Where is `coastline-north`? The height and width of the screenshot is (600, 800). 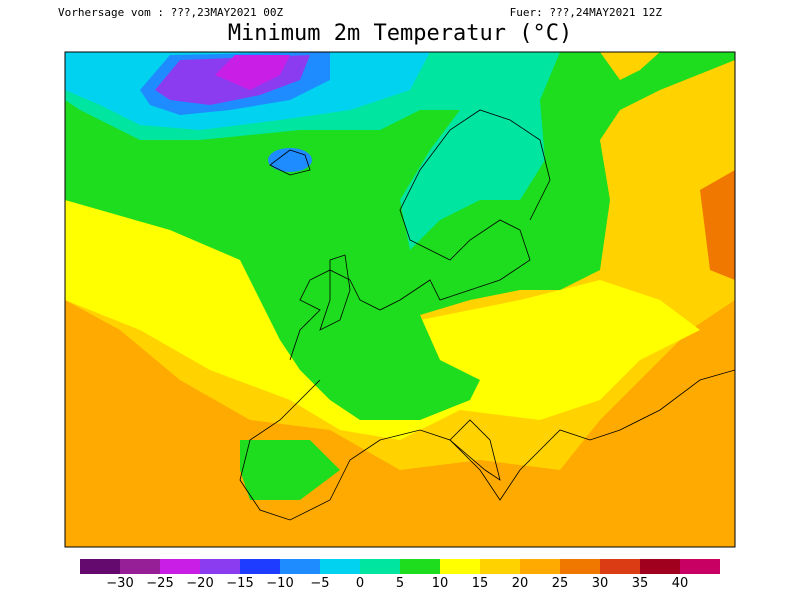 coastline-north is located at coordinates (420, 235).